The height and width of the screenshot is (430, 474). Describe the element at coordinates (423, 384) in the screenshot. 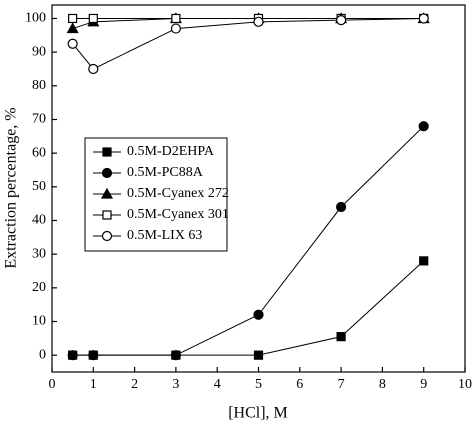

I see `x-tick-label: 9` at that location.